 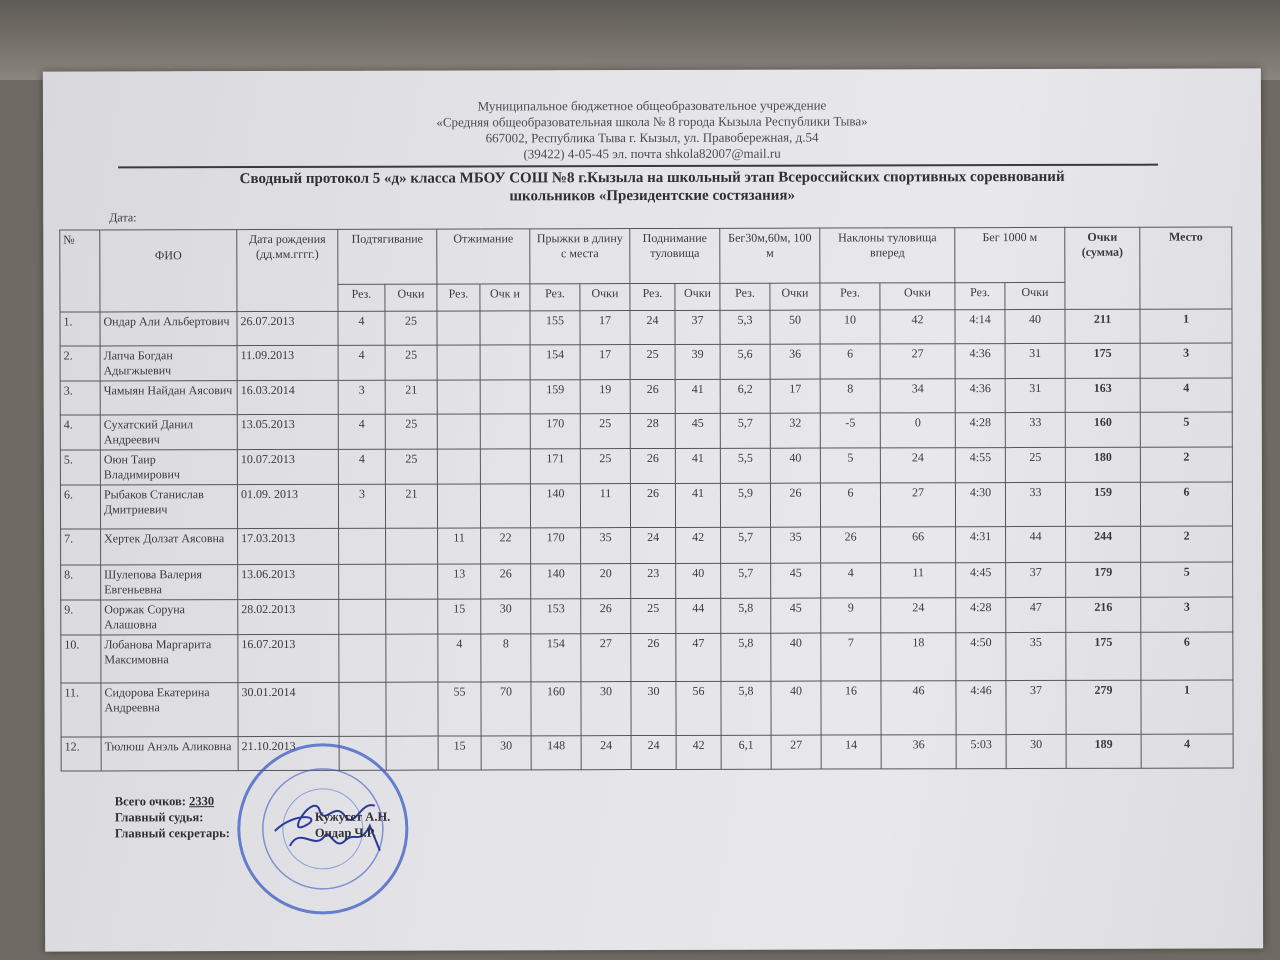 What do you see at coordinates (606, 752) in the screenshot?
I see `cell-j-p: 24` at bounding box center [606, 752].